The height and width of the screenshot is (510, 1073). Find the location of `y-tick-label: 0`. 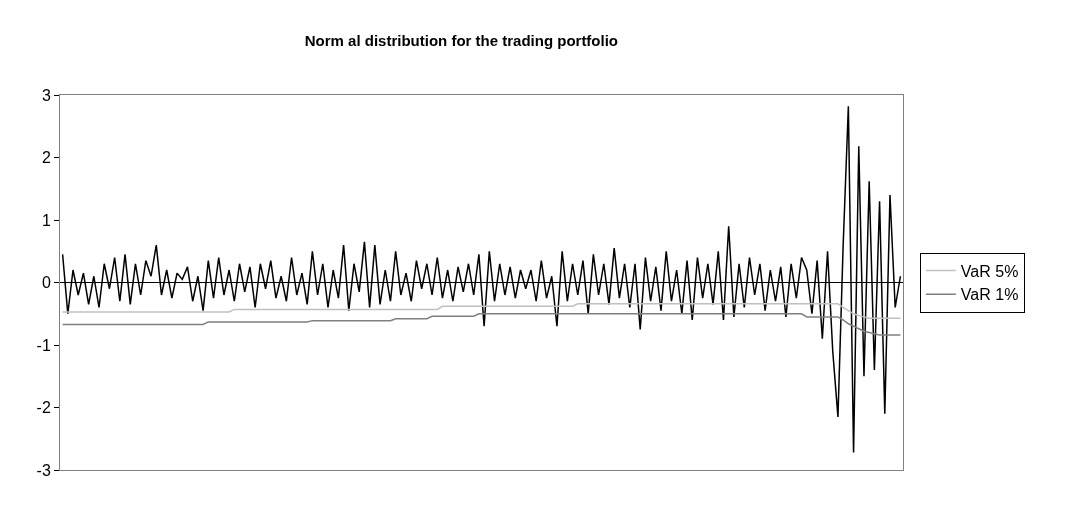

y-tick-label: 0 is located at coordinates (46, 283).